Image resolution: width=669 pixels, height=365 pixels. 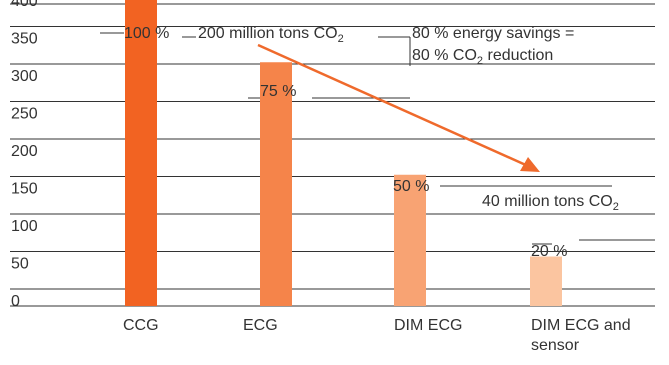 What do you see at coordinates (24, 76) in the screenshot?
I see `y-tick-label: 300` at bounding box center [24, 76].